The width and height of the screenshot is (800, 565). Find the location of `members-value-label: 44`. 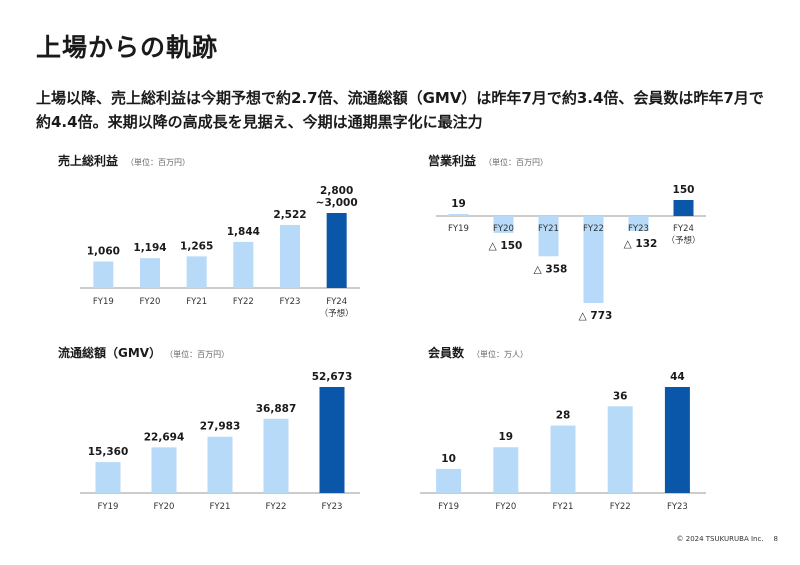

members-value-label: 44 is located at coordinates (677, 377).